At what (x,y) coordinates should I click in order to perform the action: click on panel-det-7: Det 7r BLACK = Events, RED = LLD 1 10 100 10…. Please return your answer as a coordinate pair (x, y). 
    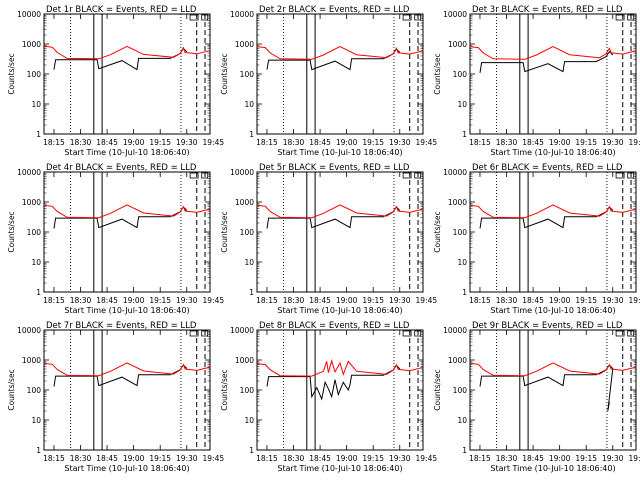
    Looking at the image, I should click on (115, 397).